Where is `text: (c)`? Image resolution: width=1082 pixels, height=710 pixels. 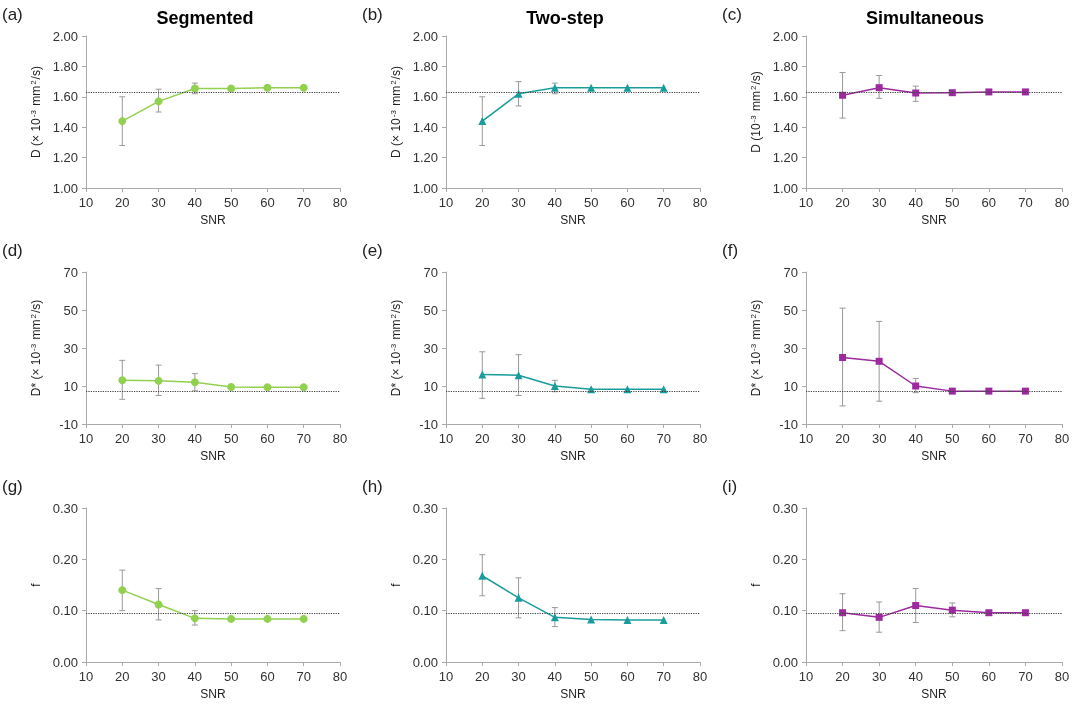
text: (c) is located at coordinates (732, 14).